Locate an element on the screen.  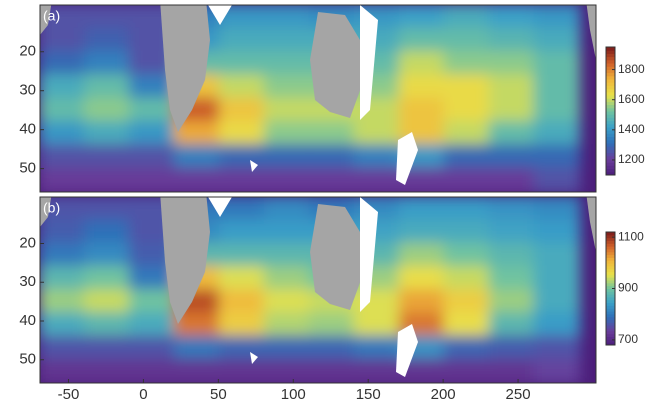
colorbar-tick-label: 1200 is located at coordinates (631, 159).